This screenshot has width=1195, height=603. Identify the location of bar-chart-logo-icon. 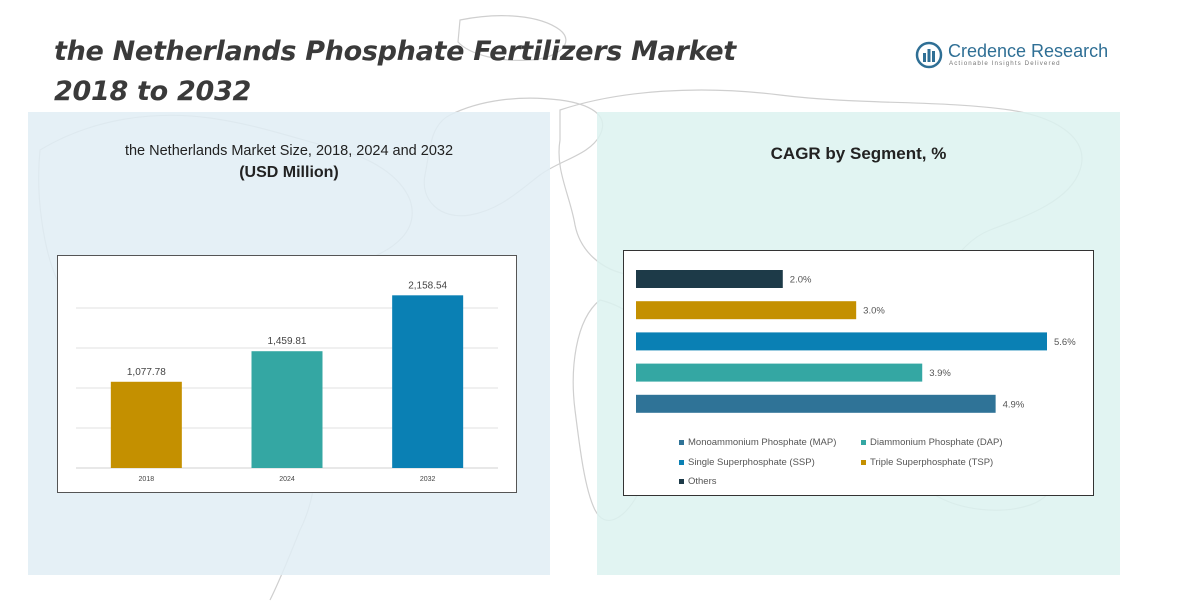
(929, 55).